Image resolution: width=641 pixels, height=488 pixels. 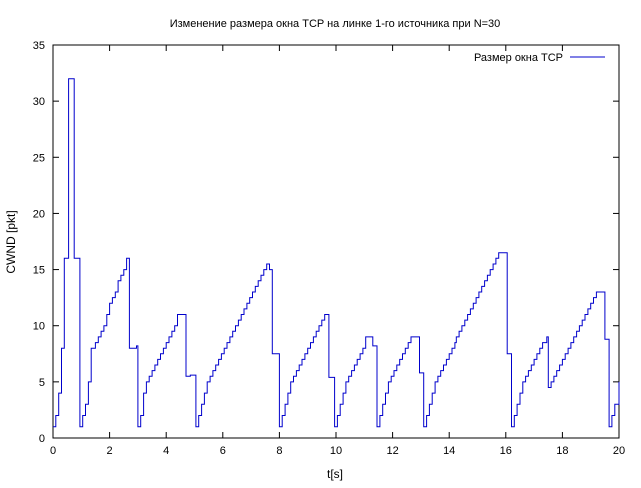 I want to click on legend: Размер окна TCP, so click(x=539, y=58).